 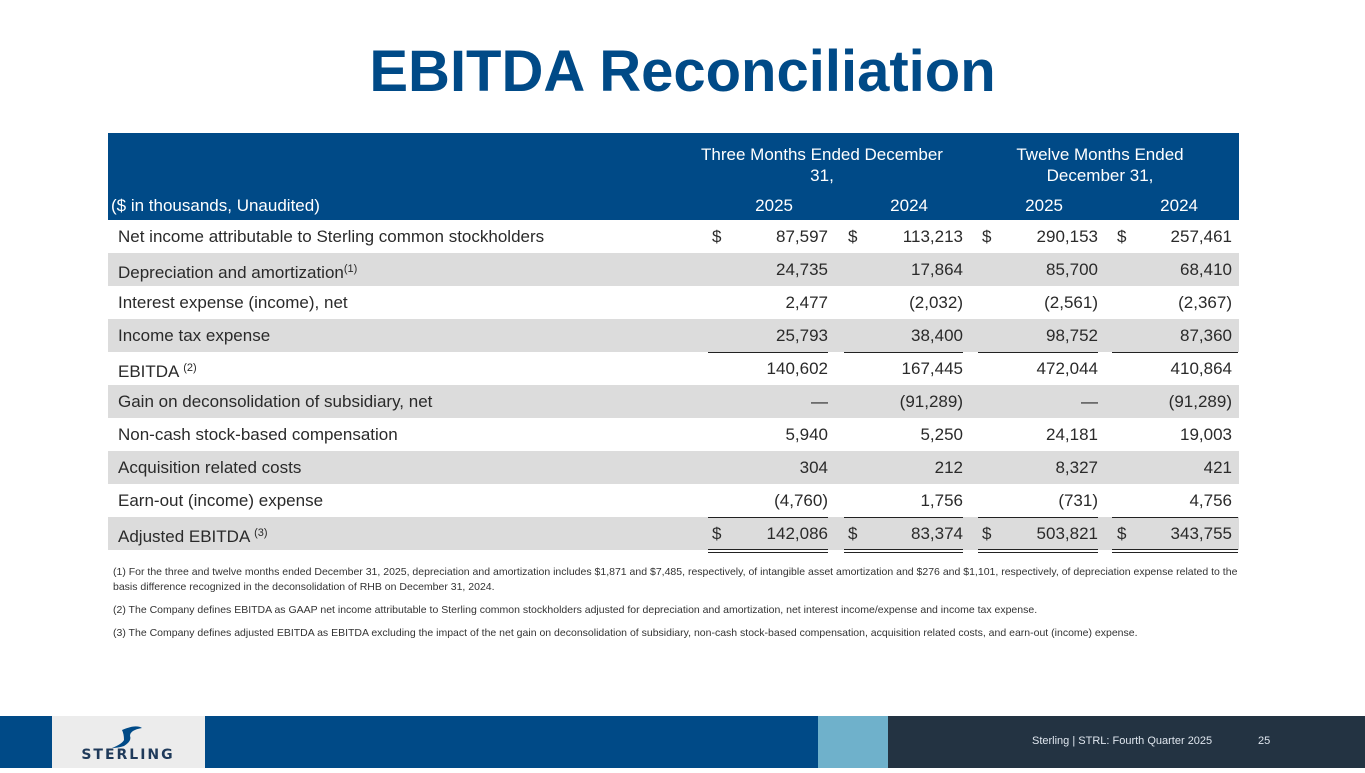 What do you see at coordinates (941, 434) in the screenshot?
I see `cell-value: 5,250` at bounding box center [941, 434].